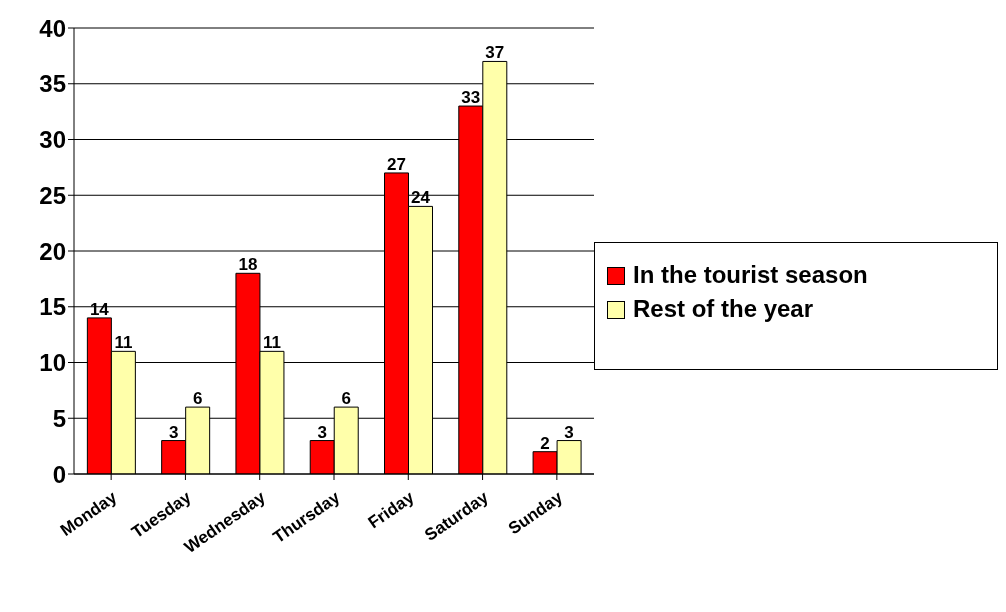 The height and width of the screenshot is (612, 1006). Describe the element at coordinates (545, 443) in the screenshot. I see `data-label: 2` at that location.